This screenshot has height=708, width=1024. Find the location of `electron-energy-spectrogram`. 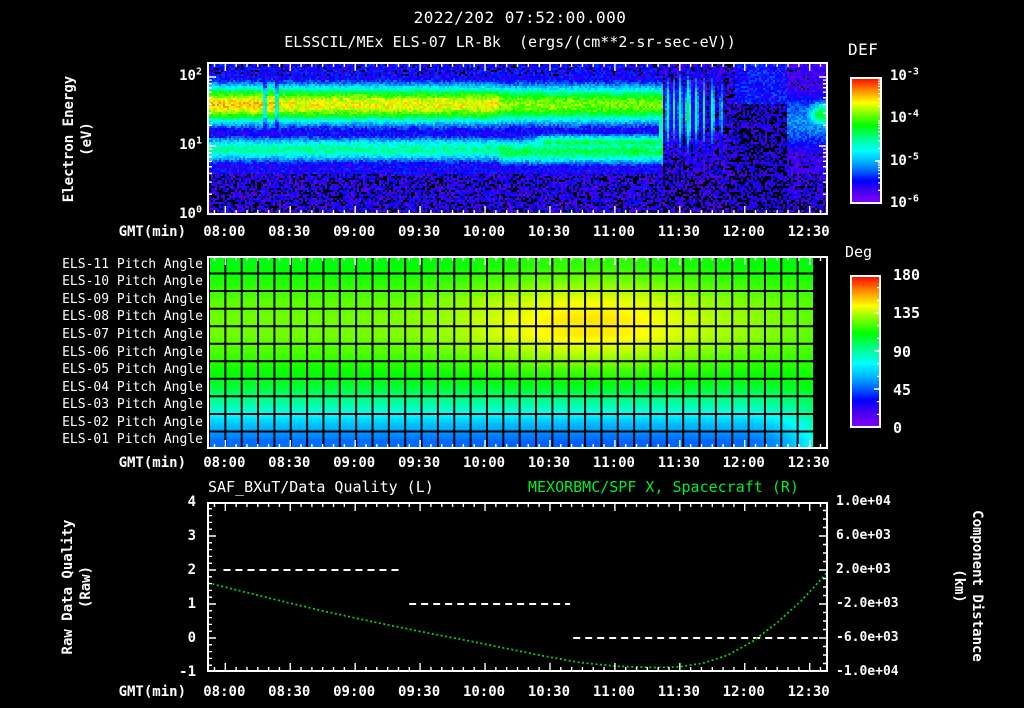

electron-energy-spectrogram is located at coordinates (517, 138).